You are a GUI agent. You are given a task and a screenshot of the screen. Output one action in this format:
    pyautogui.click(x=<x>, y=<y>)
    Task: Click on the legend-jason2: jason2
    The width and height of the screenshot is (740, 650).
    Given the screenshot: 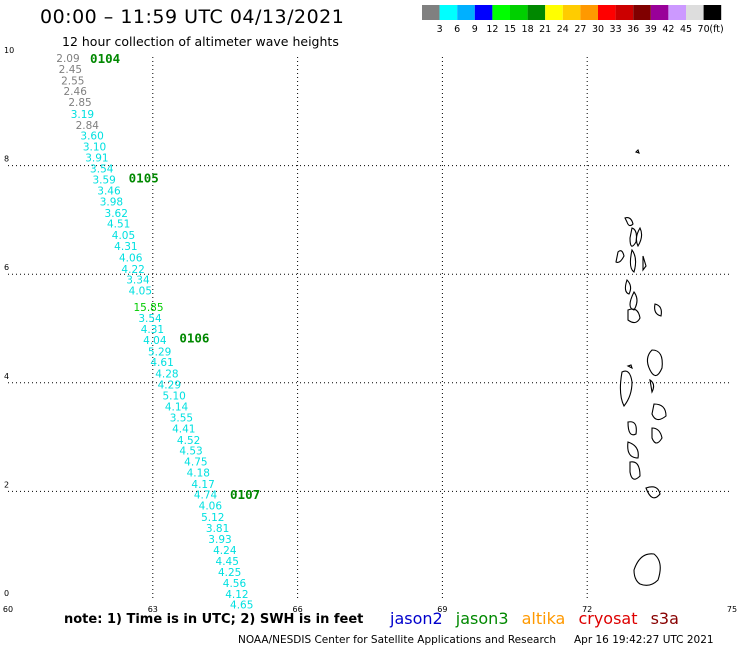 What is the action you would take?
    pyautogui.click(x=416, y=618)
    